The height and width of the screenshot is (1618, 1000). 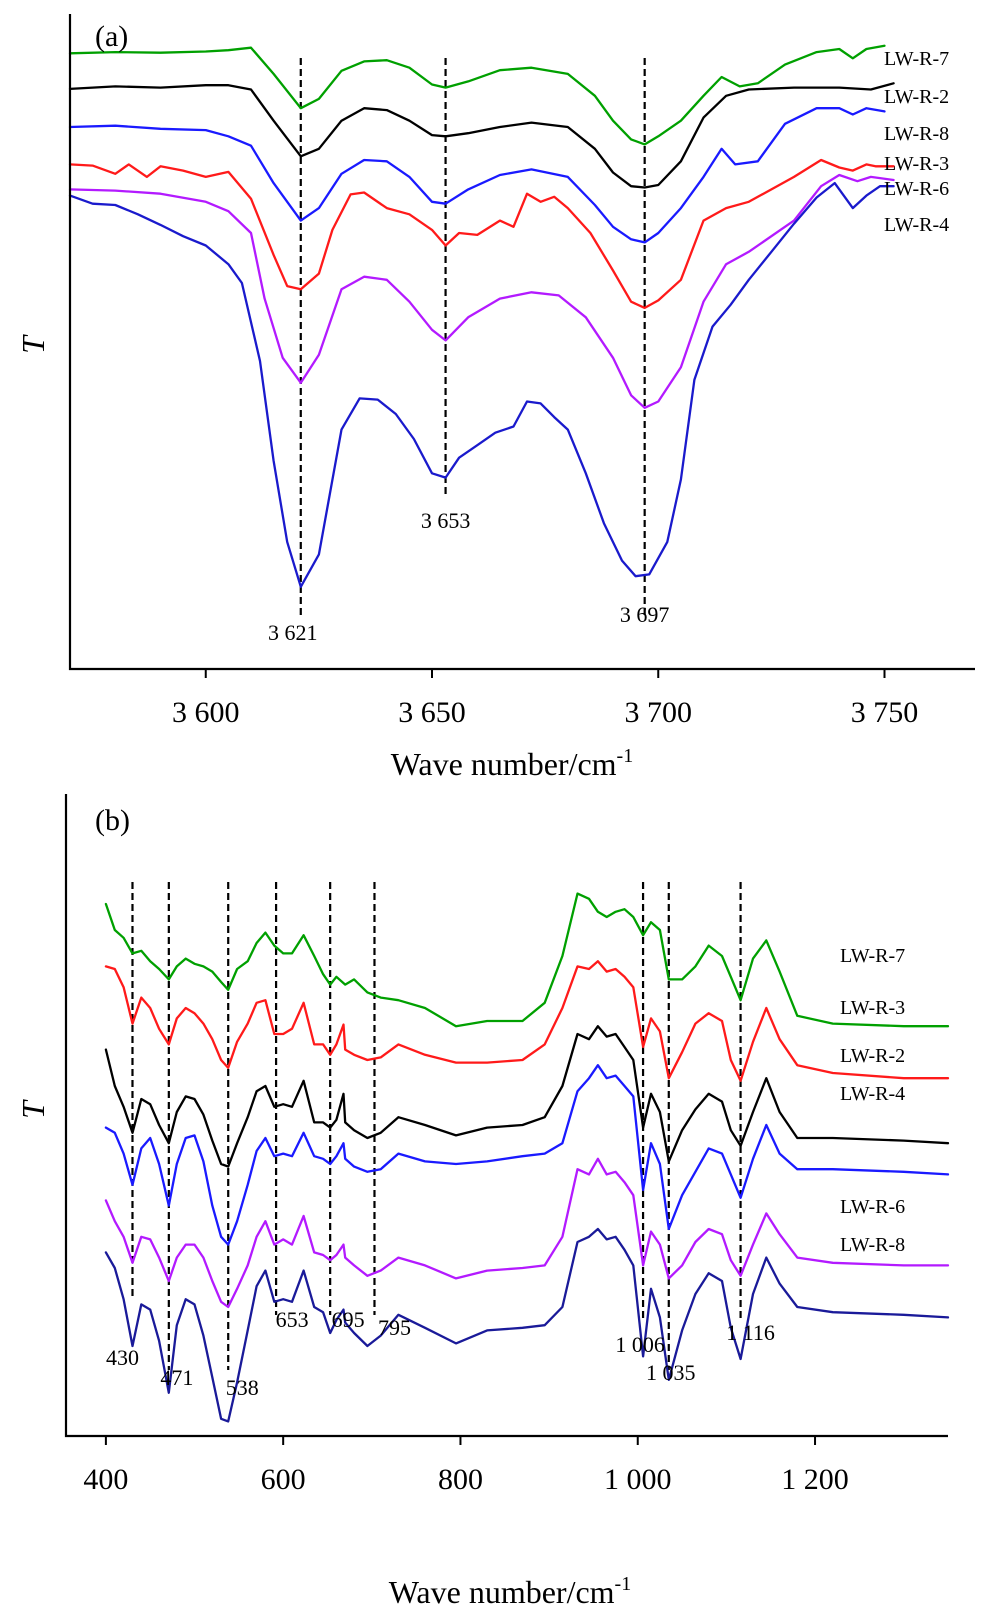 I want to click on panel-a-series-labels: LW-R-7 LW-R-2 LW-R-8 LW-R-3 LW-R-6 LW-R-4, so click(x=916, y=142).